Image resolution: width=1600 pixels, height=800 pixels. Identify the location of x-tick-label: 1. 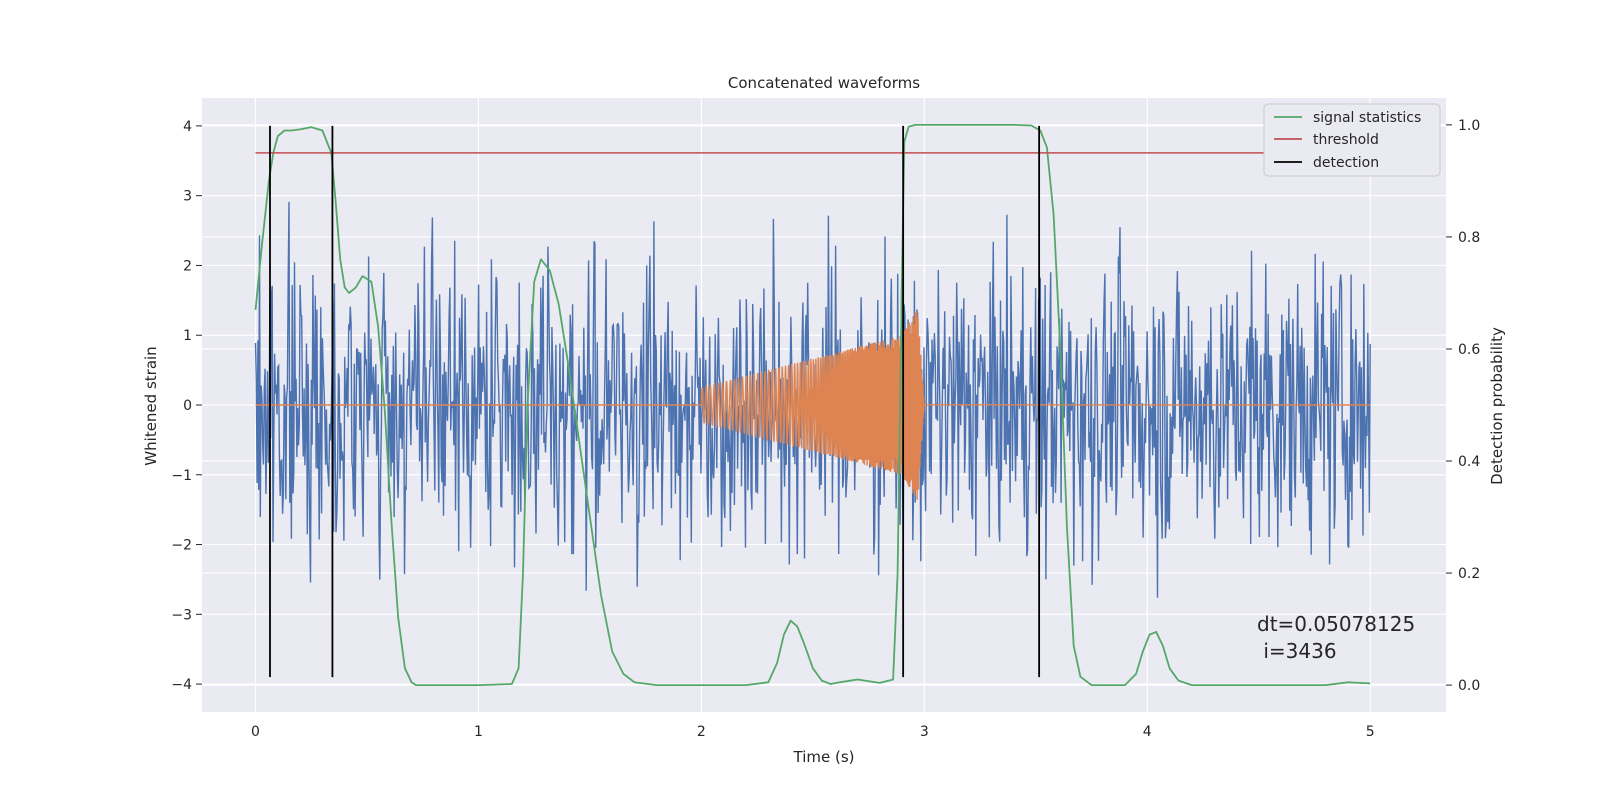
(478, 732).